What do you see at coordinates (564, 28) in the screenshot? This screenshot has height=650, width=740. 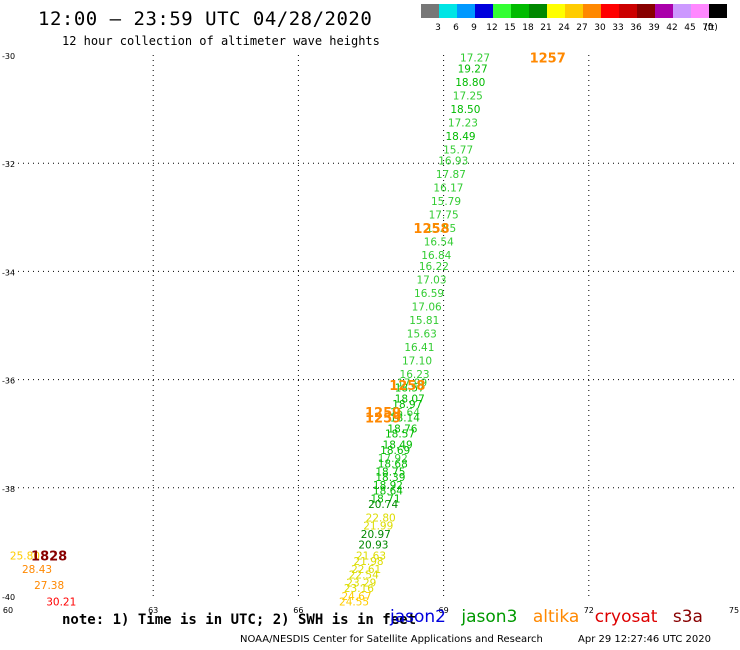 I see `color-bin-label: 24` at bounding box center [564, 28].